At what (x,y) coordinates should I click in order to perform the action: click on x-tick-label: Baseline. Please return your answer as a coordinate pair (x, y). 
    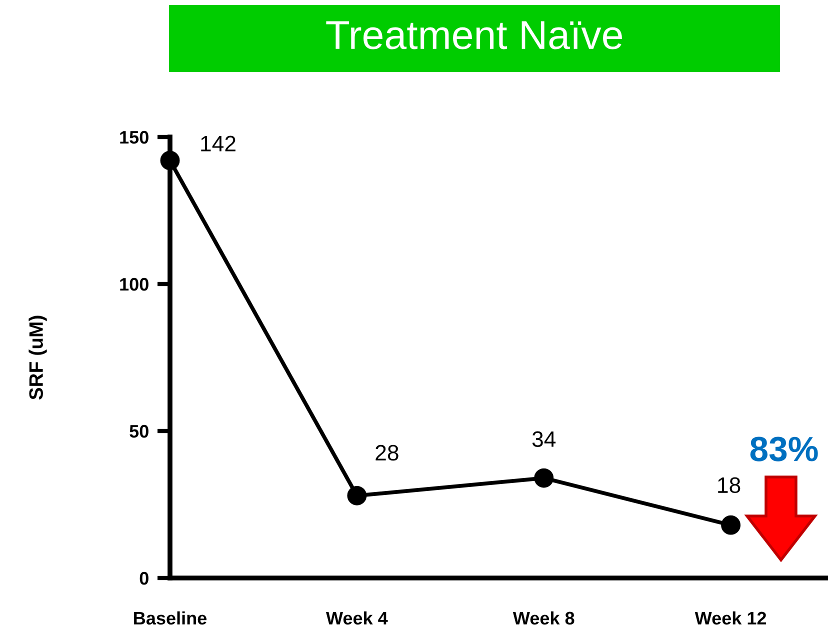
    Looking at the image, I should click on (170, 618).